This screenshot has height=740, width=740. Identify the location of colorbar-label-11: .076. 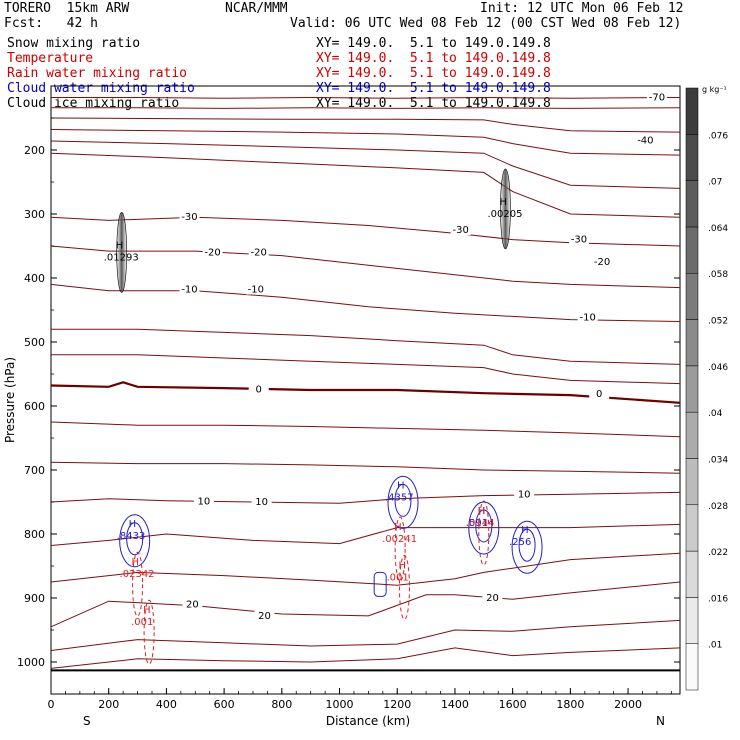
(718, 136).